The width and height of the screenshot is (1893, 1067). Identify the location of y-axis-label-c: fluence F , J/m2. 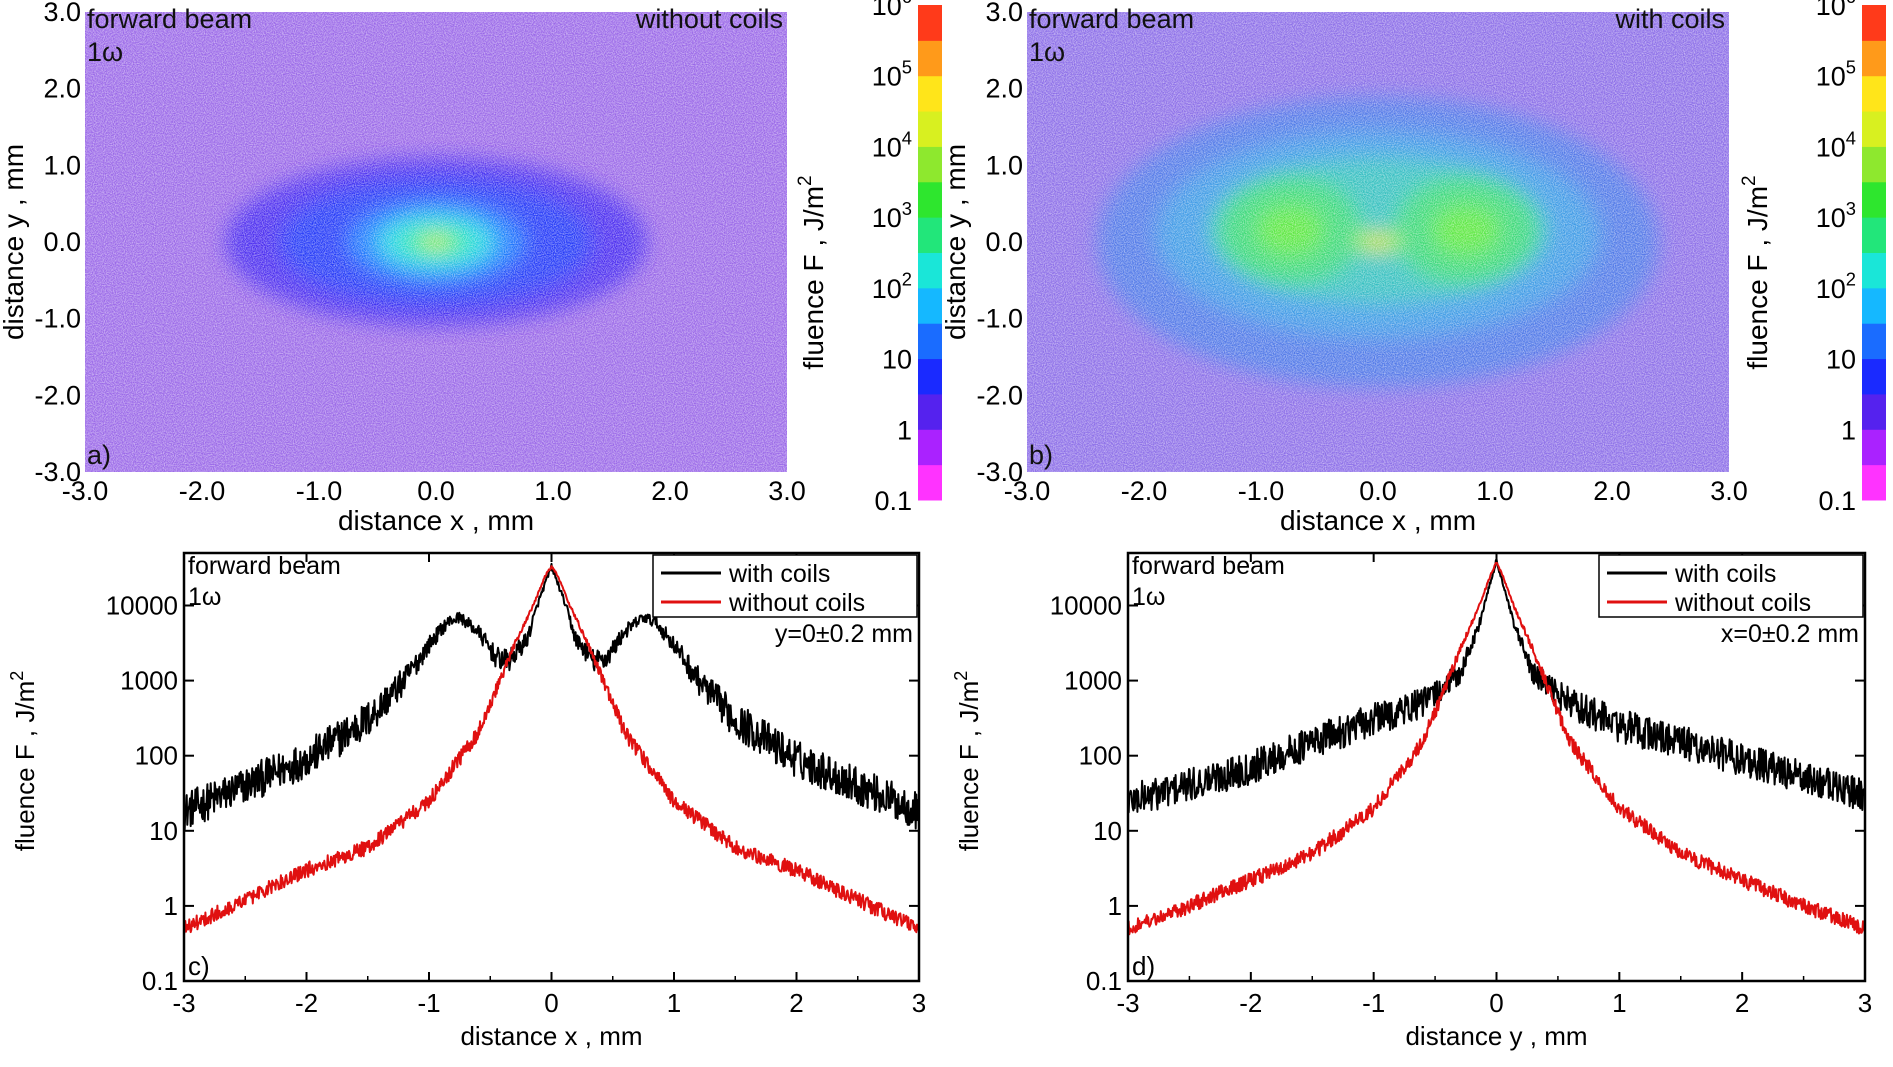
(23, 761).